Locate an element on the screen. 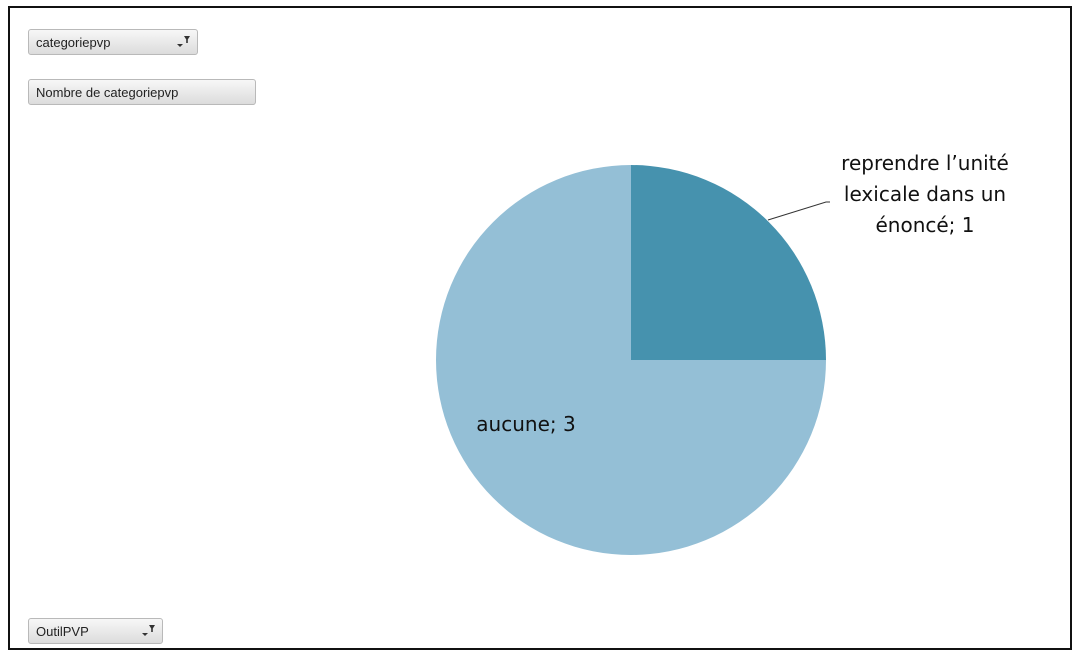 The width and height of the screenshot is (1080, 653). axis-filter-button: OutilPVP is located at coordinates (95, 631).